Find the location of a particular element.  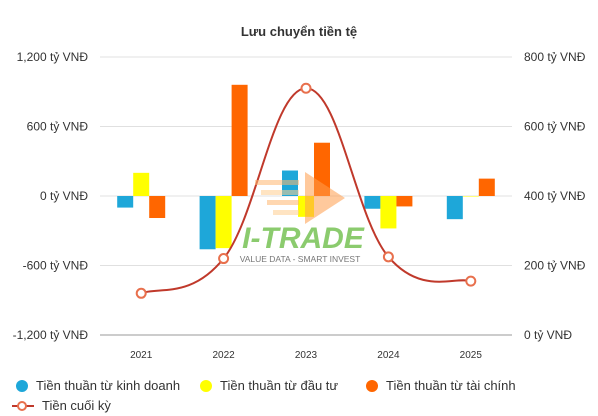

chart-title: Lưu chuyển tiền tệ is located at coordinates (299, 31).